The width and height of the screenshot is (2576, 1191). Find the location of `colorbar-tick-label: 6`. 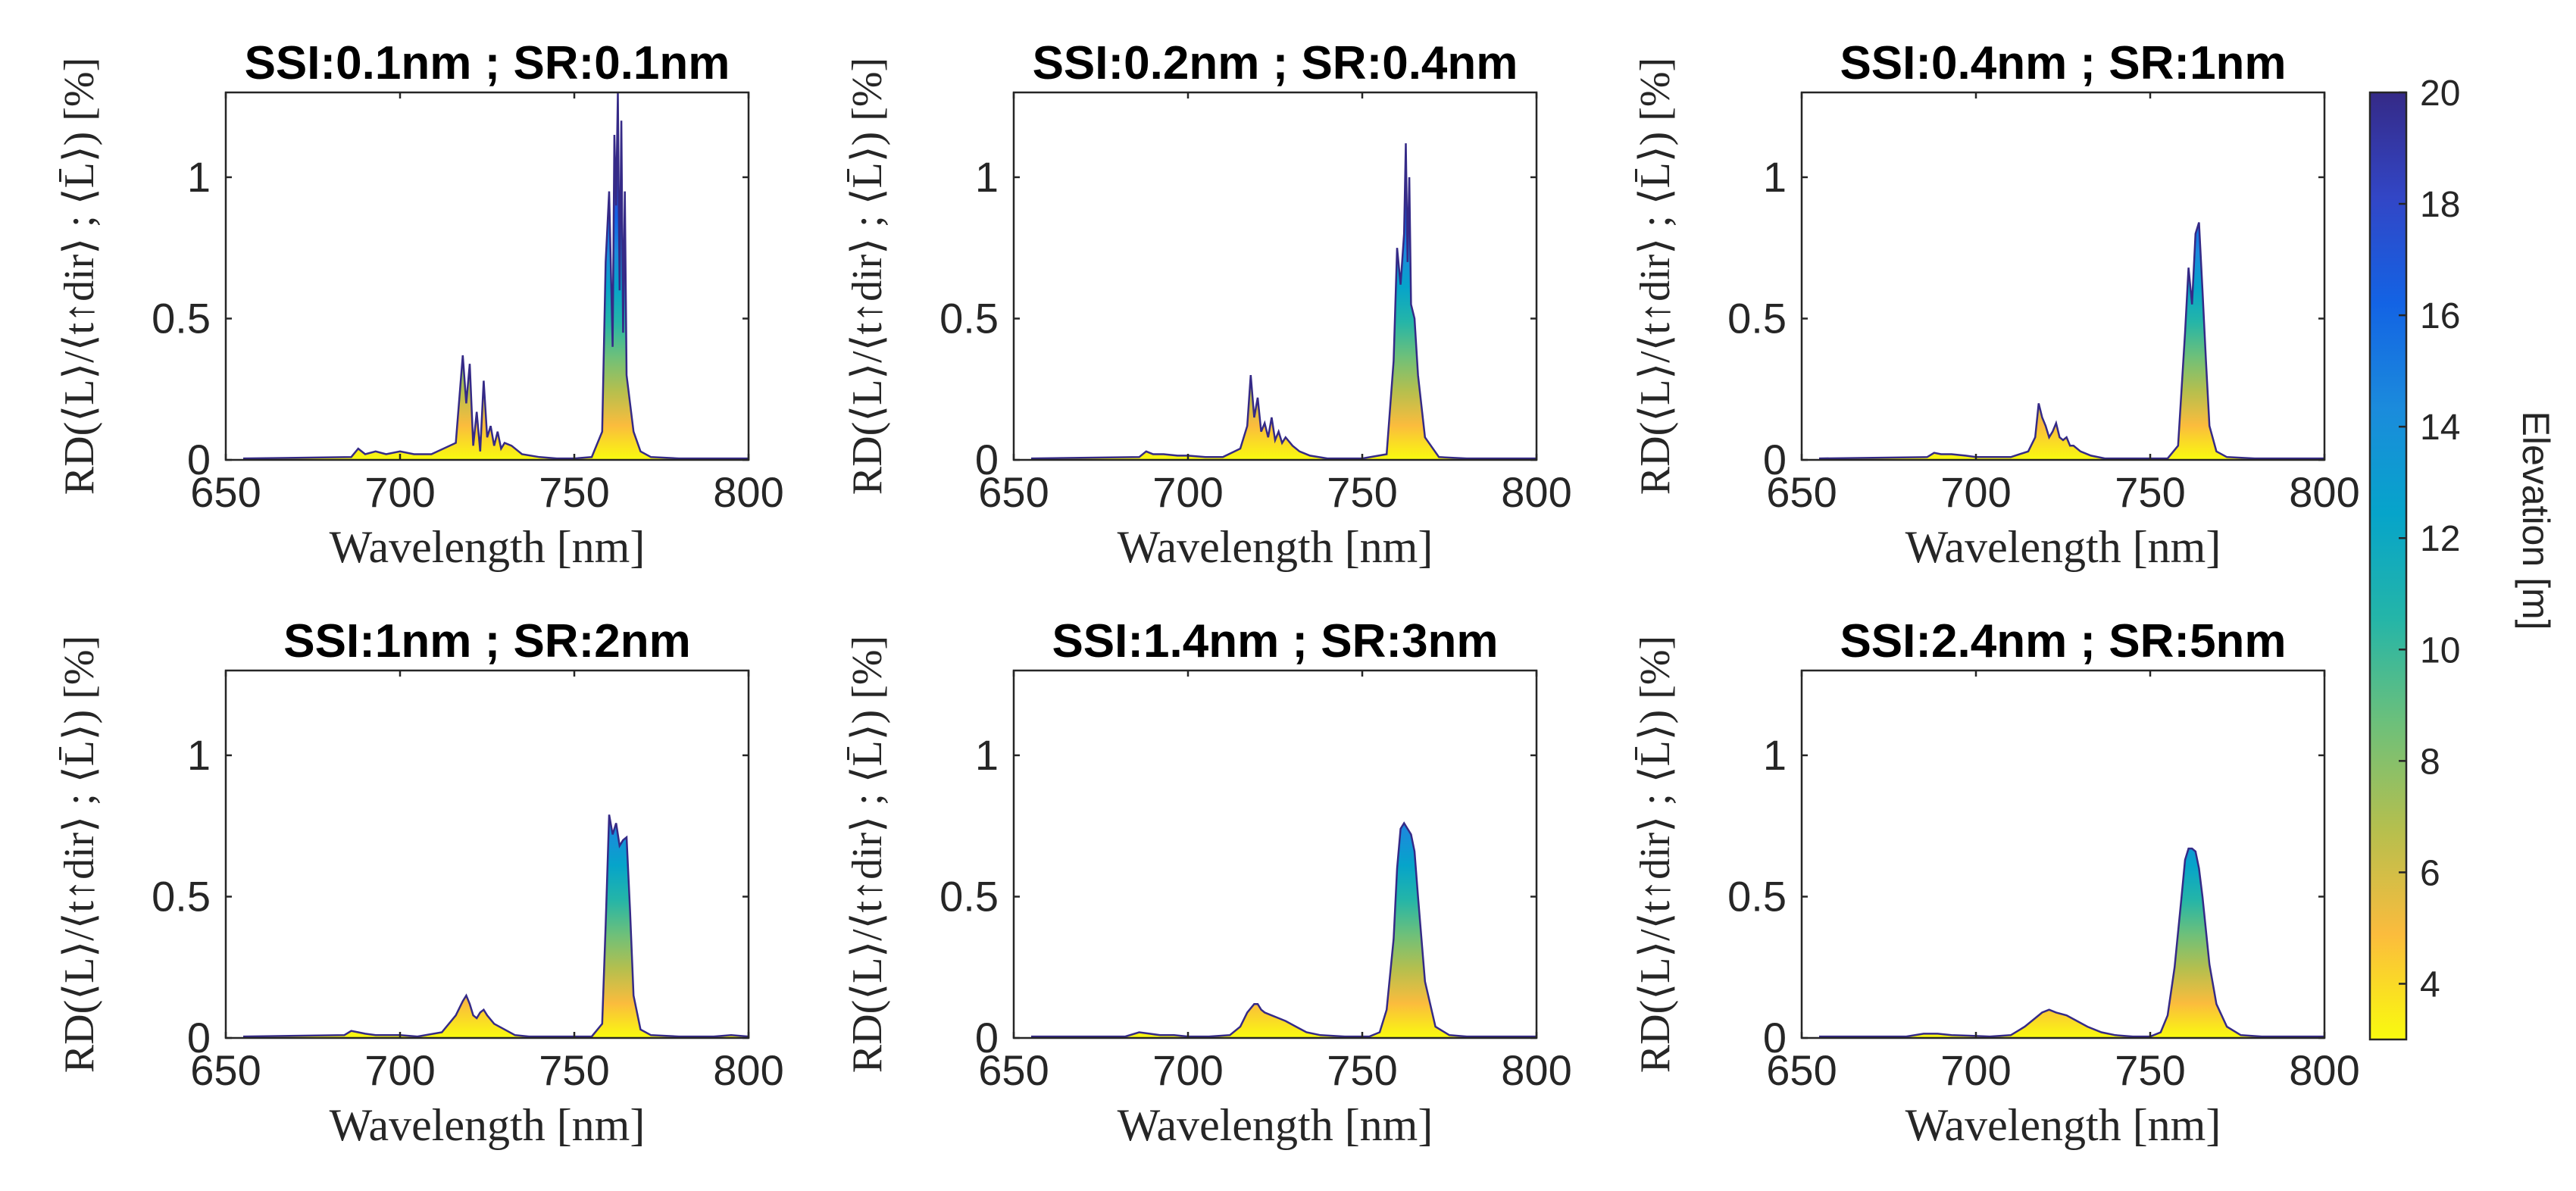

colorbar-tick-label: 6 is located at coordinates (2430, 873).